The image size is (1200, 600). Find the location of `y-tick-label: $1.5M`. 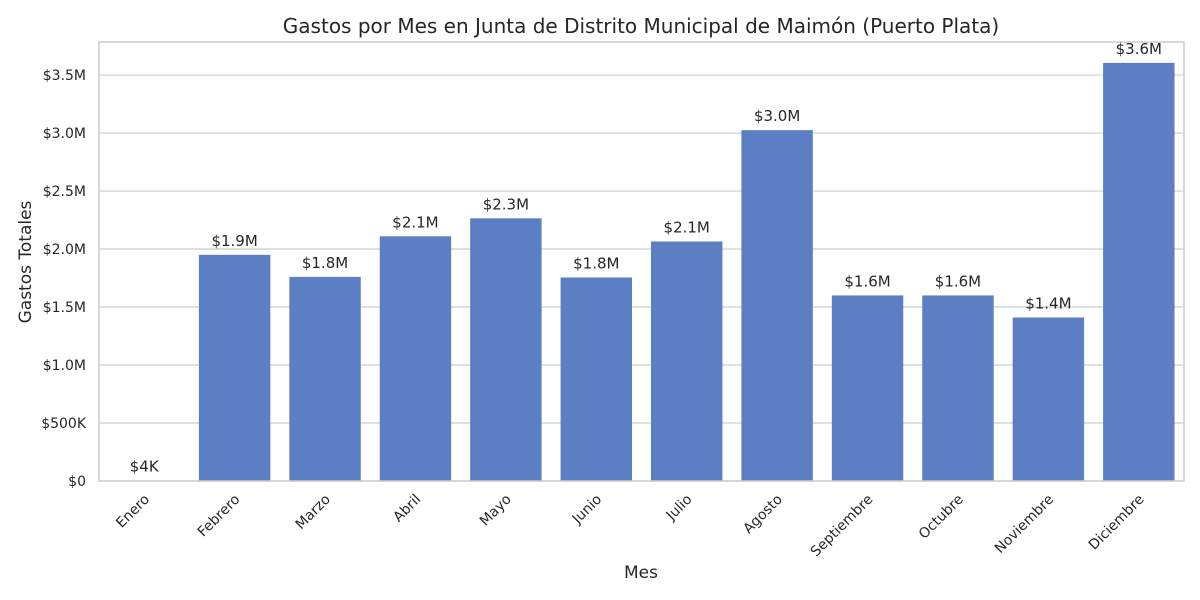

y-tick-label: $1.5M is located at coordinates (64, 308).